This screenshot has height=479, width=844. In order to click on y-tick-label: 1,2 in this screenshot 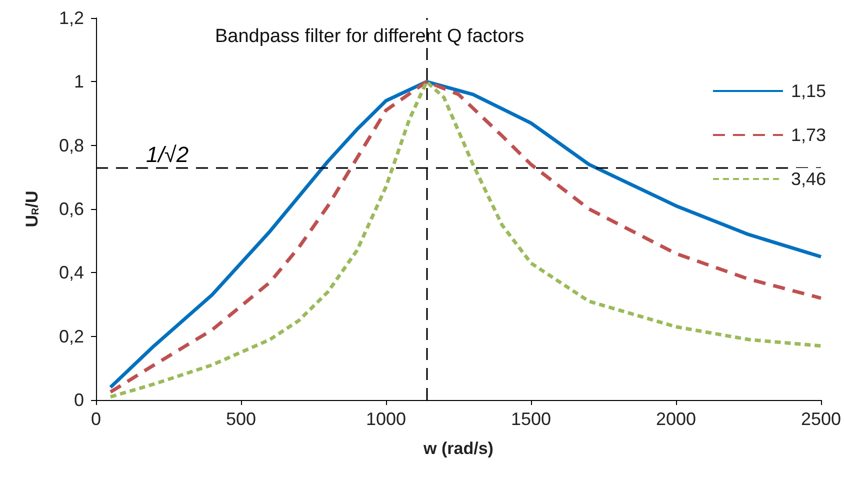, I will do `click(71, 18)`.